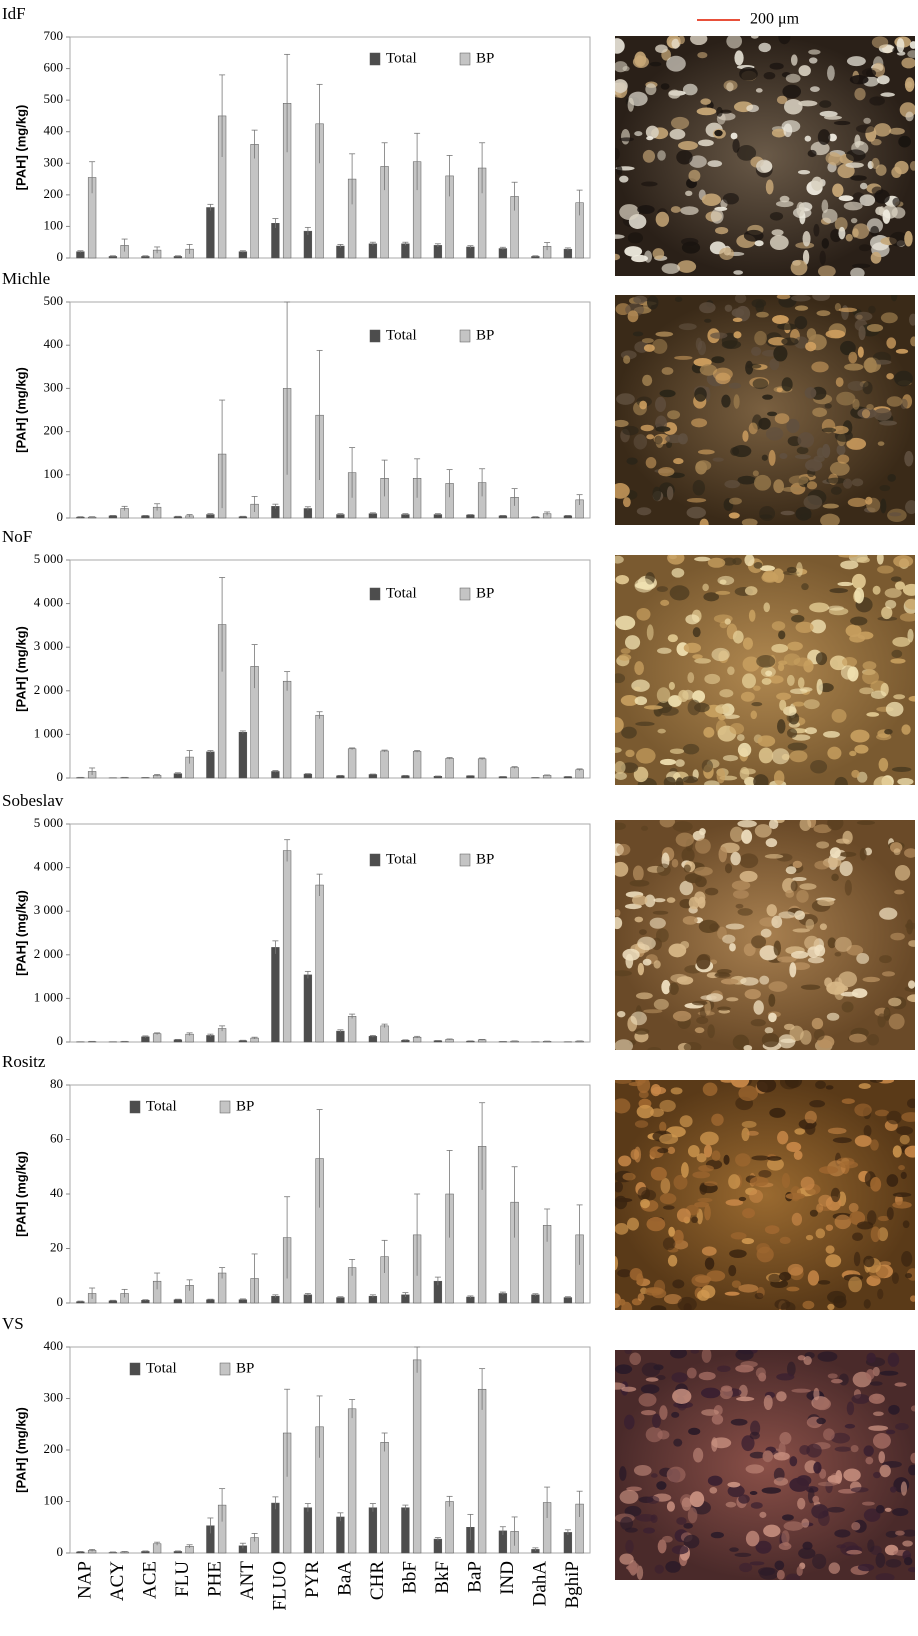 The image size is (918, 1636). What do you see at coordinates (13, 1323) in the screenshot?
I see `chart-title: VS` at bounding box center [13, 1323].